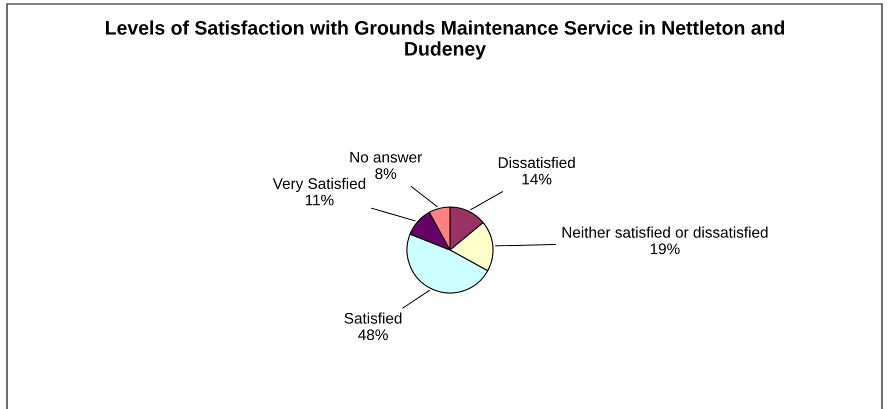 The height and width of the screenshot is (409, 890). Describe the element at coordinates (537, 179) in the screenshot. I see `data-label: 14%` at that location.